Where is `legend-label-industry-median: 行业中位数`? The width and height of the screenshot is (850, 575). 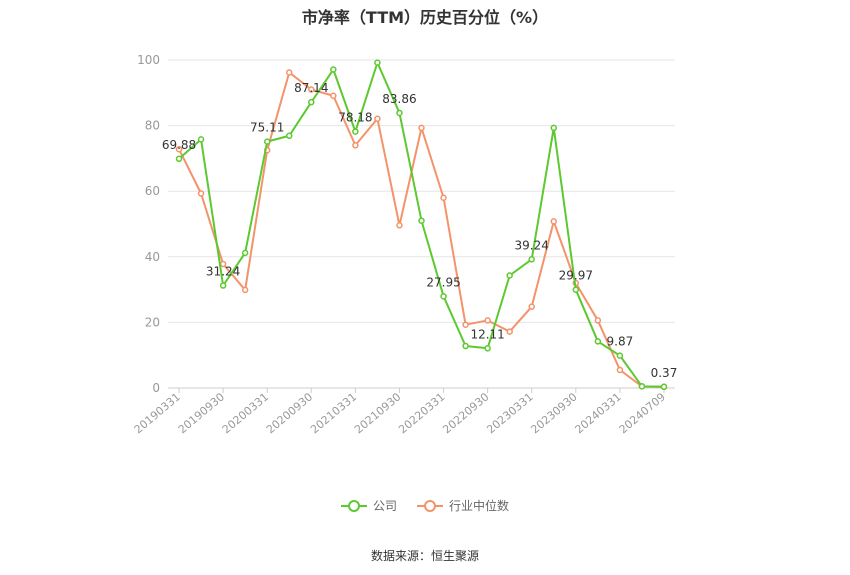
legend-label-industry-median: 行业中位数 is located at coordinates (479, 506).